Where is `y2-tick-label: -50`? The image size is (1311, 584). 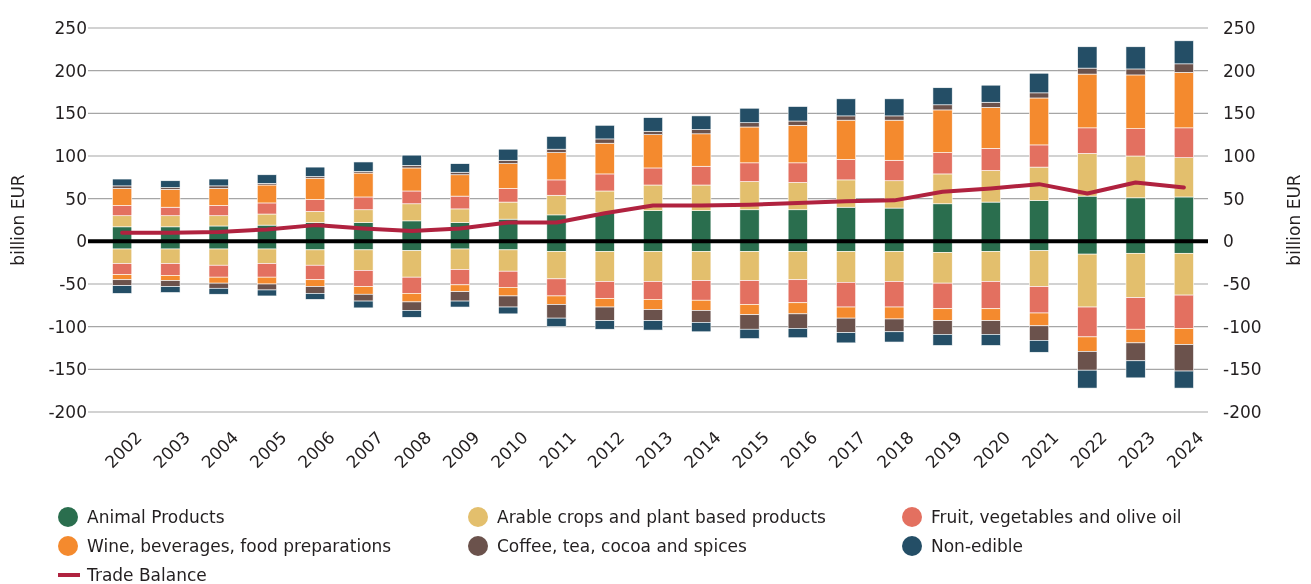
y2-tick-label: -50 is located at coordinates (1237, 283).